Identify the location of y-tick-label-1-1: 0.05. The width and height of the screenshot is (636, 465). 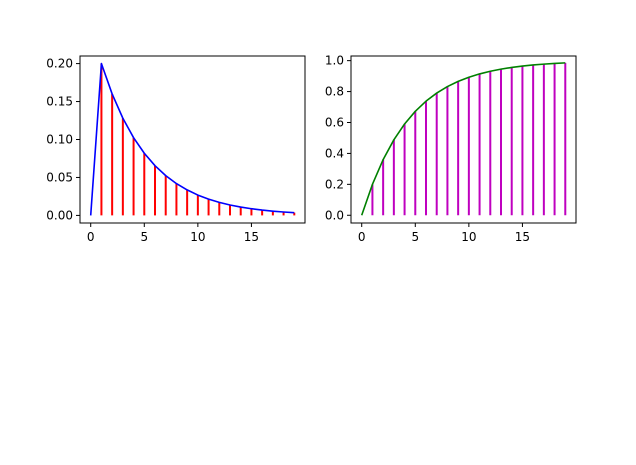
(59, 177).